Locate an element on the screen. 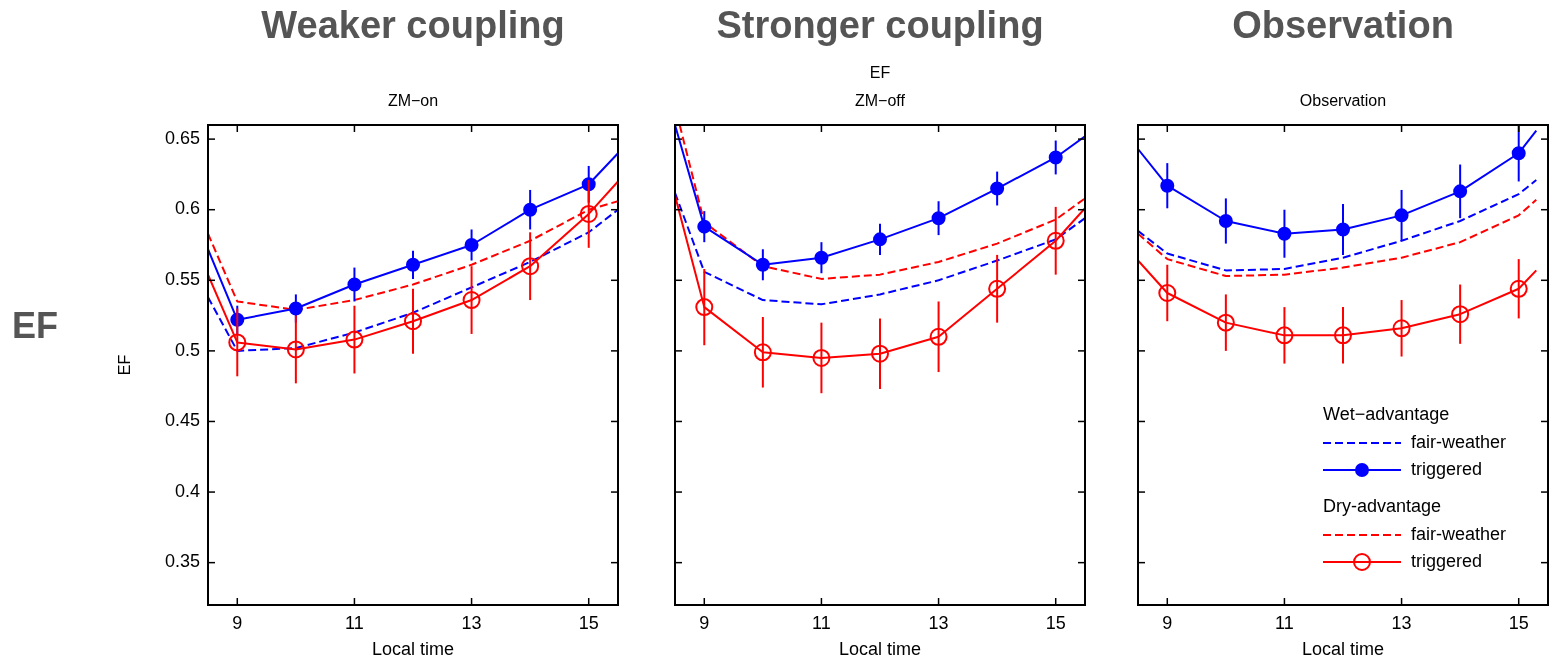 The height and width of the screenshot is (664, 1559). chart-subtitle: ZM−on is located at coordinates (413, 100).